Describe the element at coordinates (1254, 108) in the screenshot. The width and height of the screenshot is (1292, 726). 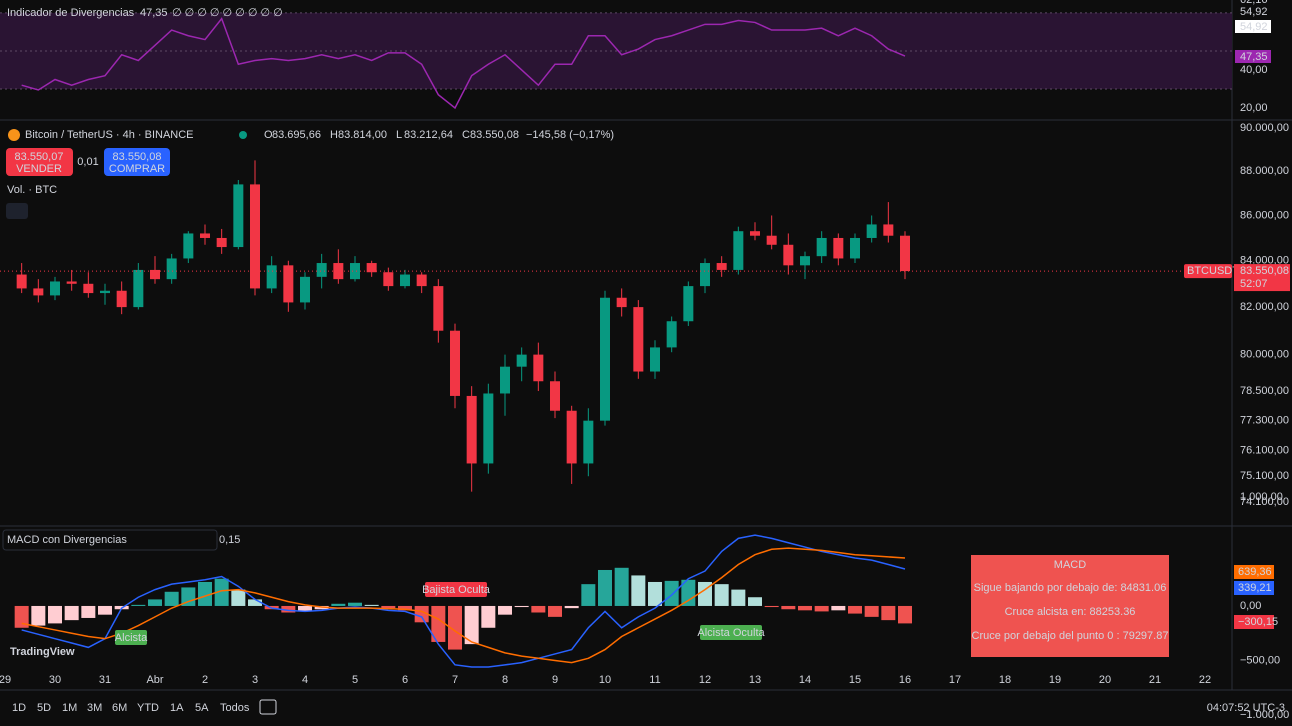
I see `rsi-tick-label: 20,00` at that location.